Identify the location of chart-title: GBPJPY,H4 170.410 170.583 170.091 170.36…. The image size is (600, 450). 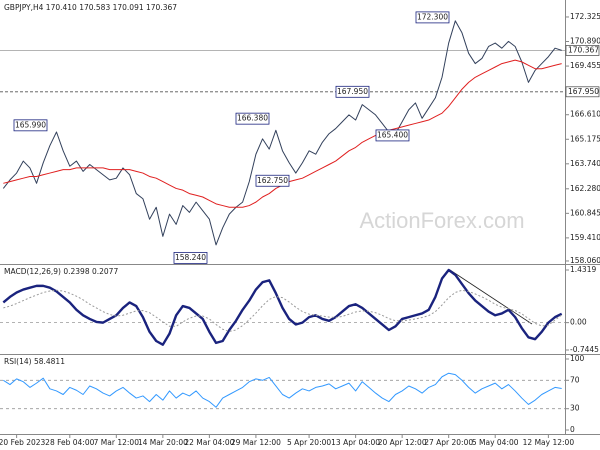
(90, 7).